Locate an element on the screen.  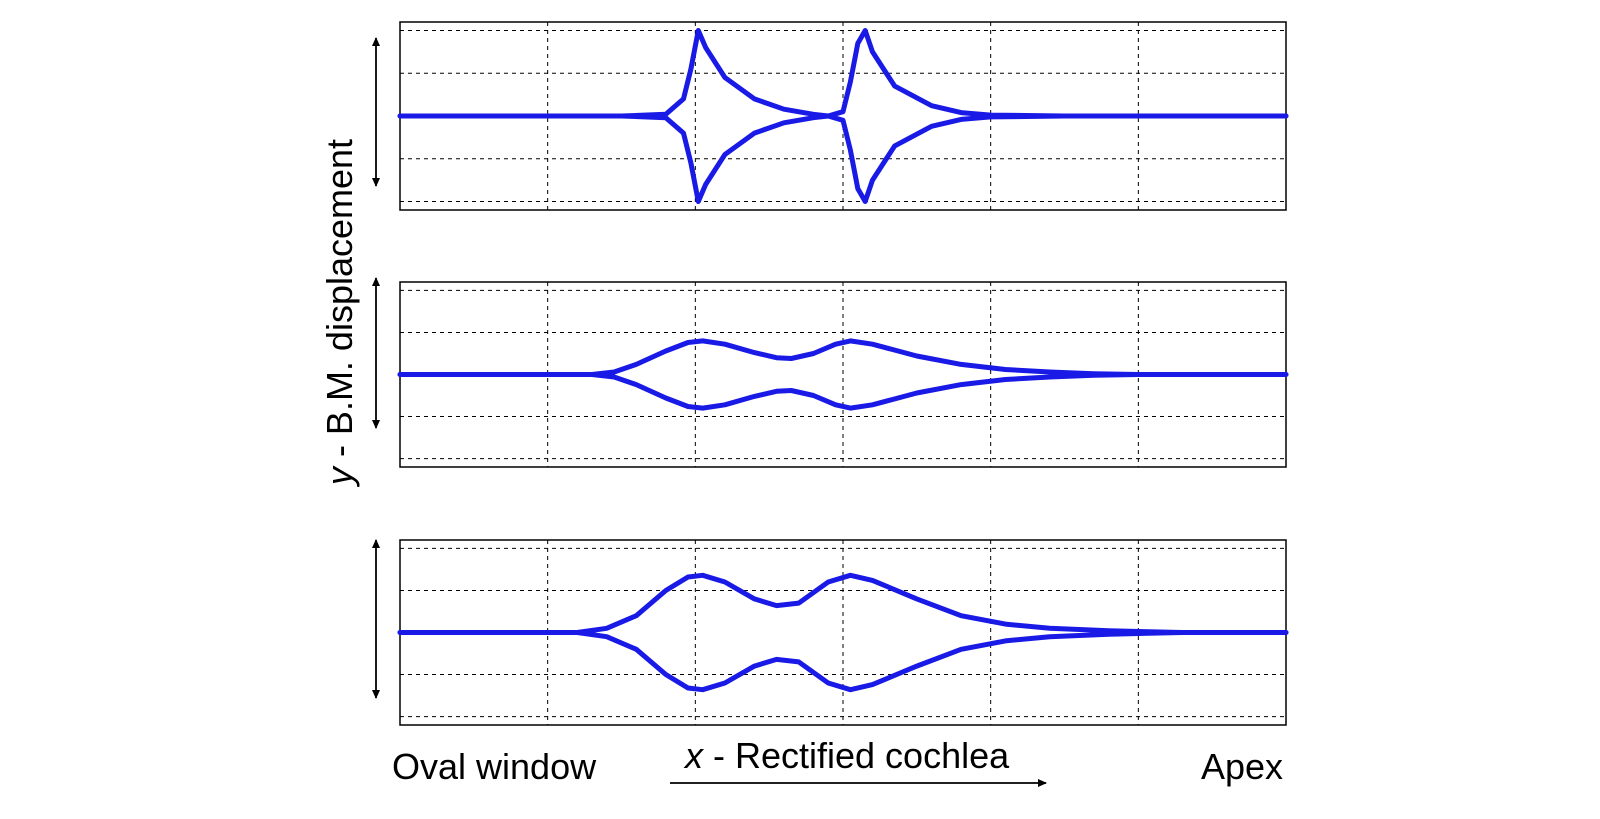
y-axis-label: y - B.M. displacement is located at coordinates (339, 313).